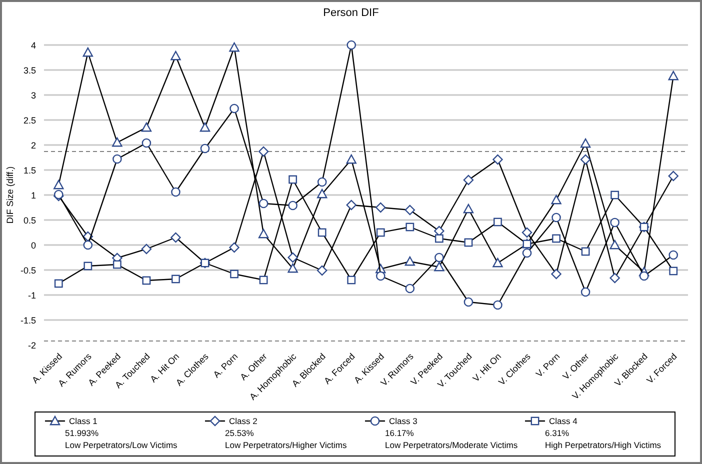 Image resolution: width=702 pixels, height=464 pixels. Describe the element at coordinates (32, 345) in the screenshot. I see `y-tick-label: -2` at that location.